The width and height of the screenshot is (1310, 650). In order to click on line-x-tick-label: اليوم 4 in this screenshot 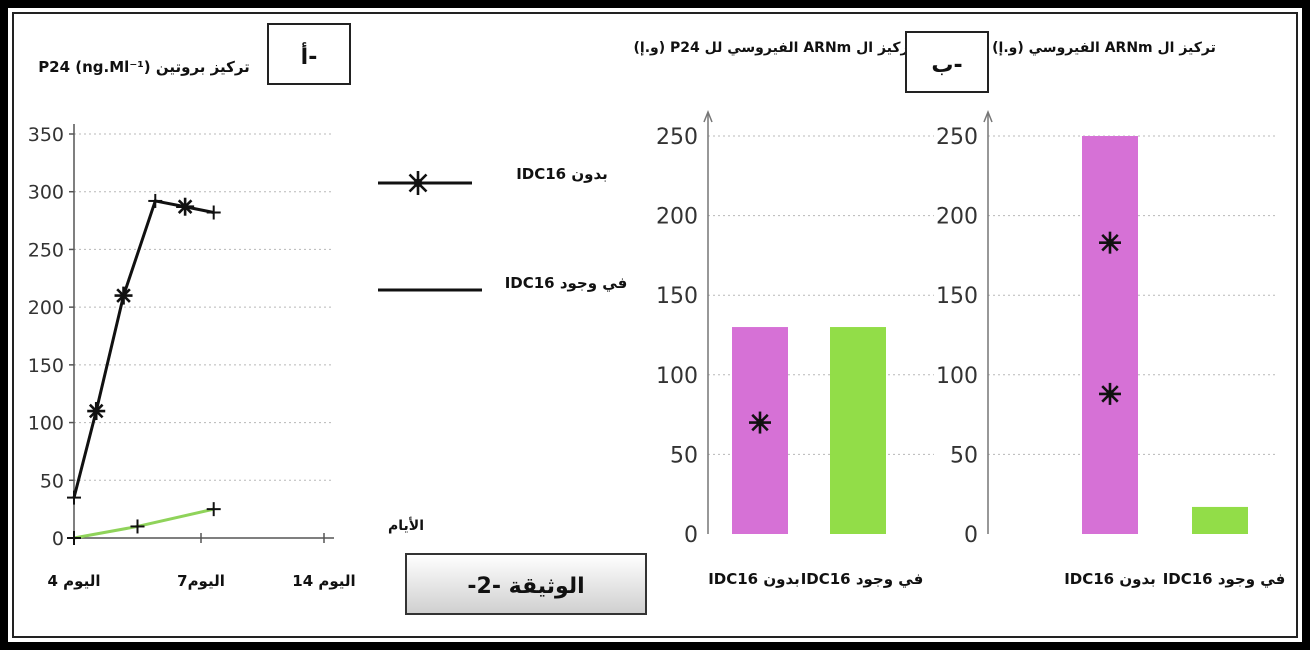, I will do `click(74, 581)`.